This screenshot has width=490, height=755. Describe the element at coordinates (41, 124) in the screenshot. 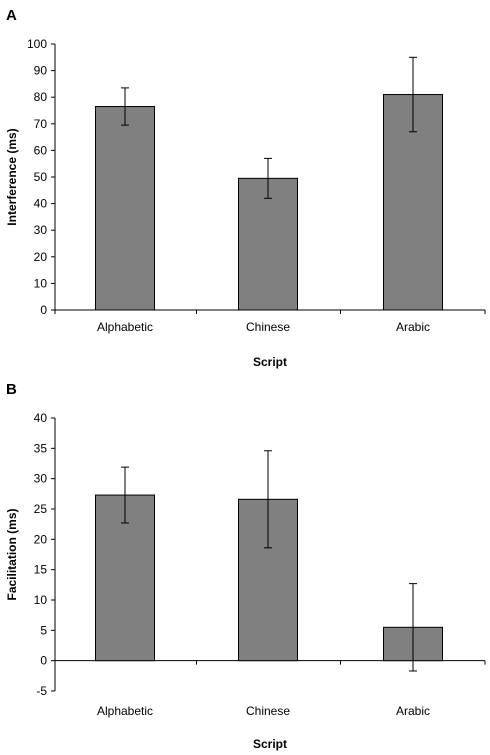

I see `y-tick-label: 70` at that location.